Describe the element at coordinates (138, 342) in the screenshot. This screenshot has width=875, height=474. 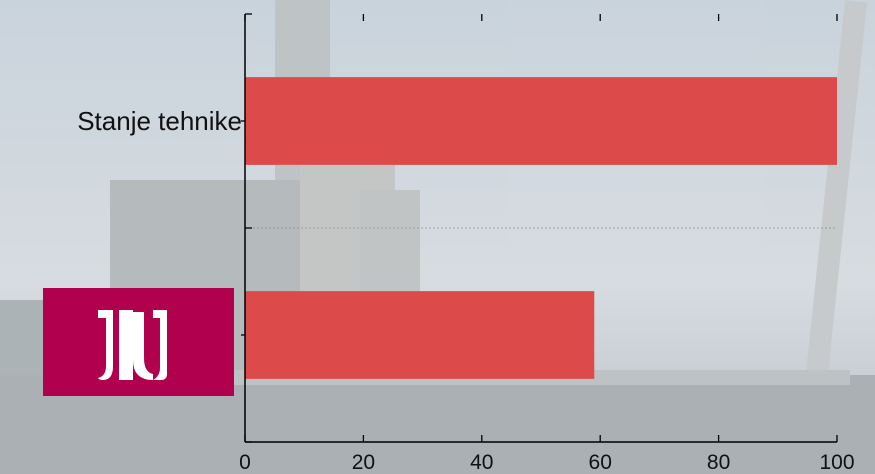
I see `institute-logo-icon` at that location.